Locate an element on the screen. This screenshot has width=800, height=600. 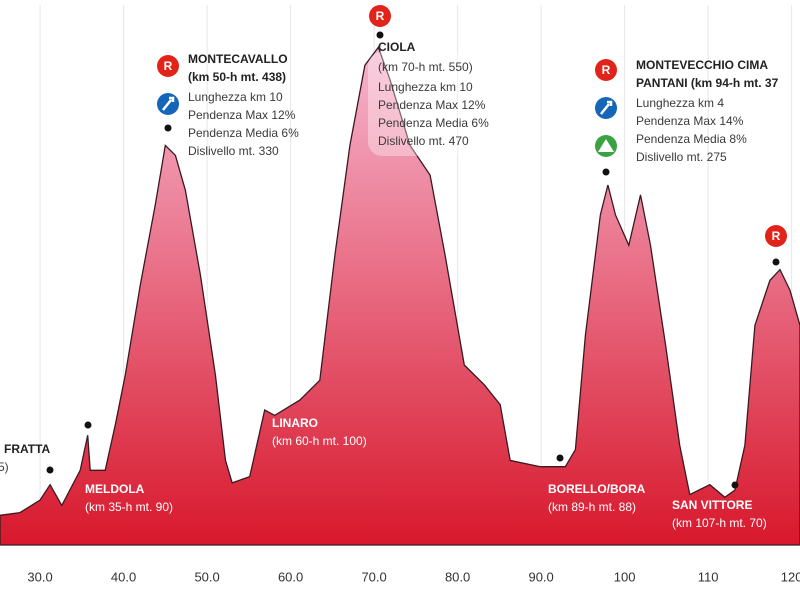
annotation: (km 60-h mt. 100) is located at coordinates (319, 441).